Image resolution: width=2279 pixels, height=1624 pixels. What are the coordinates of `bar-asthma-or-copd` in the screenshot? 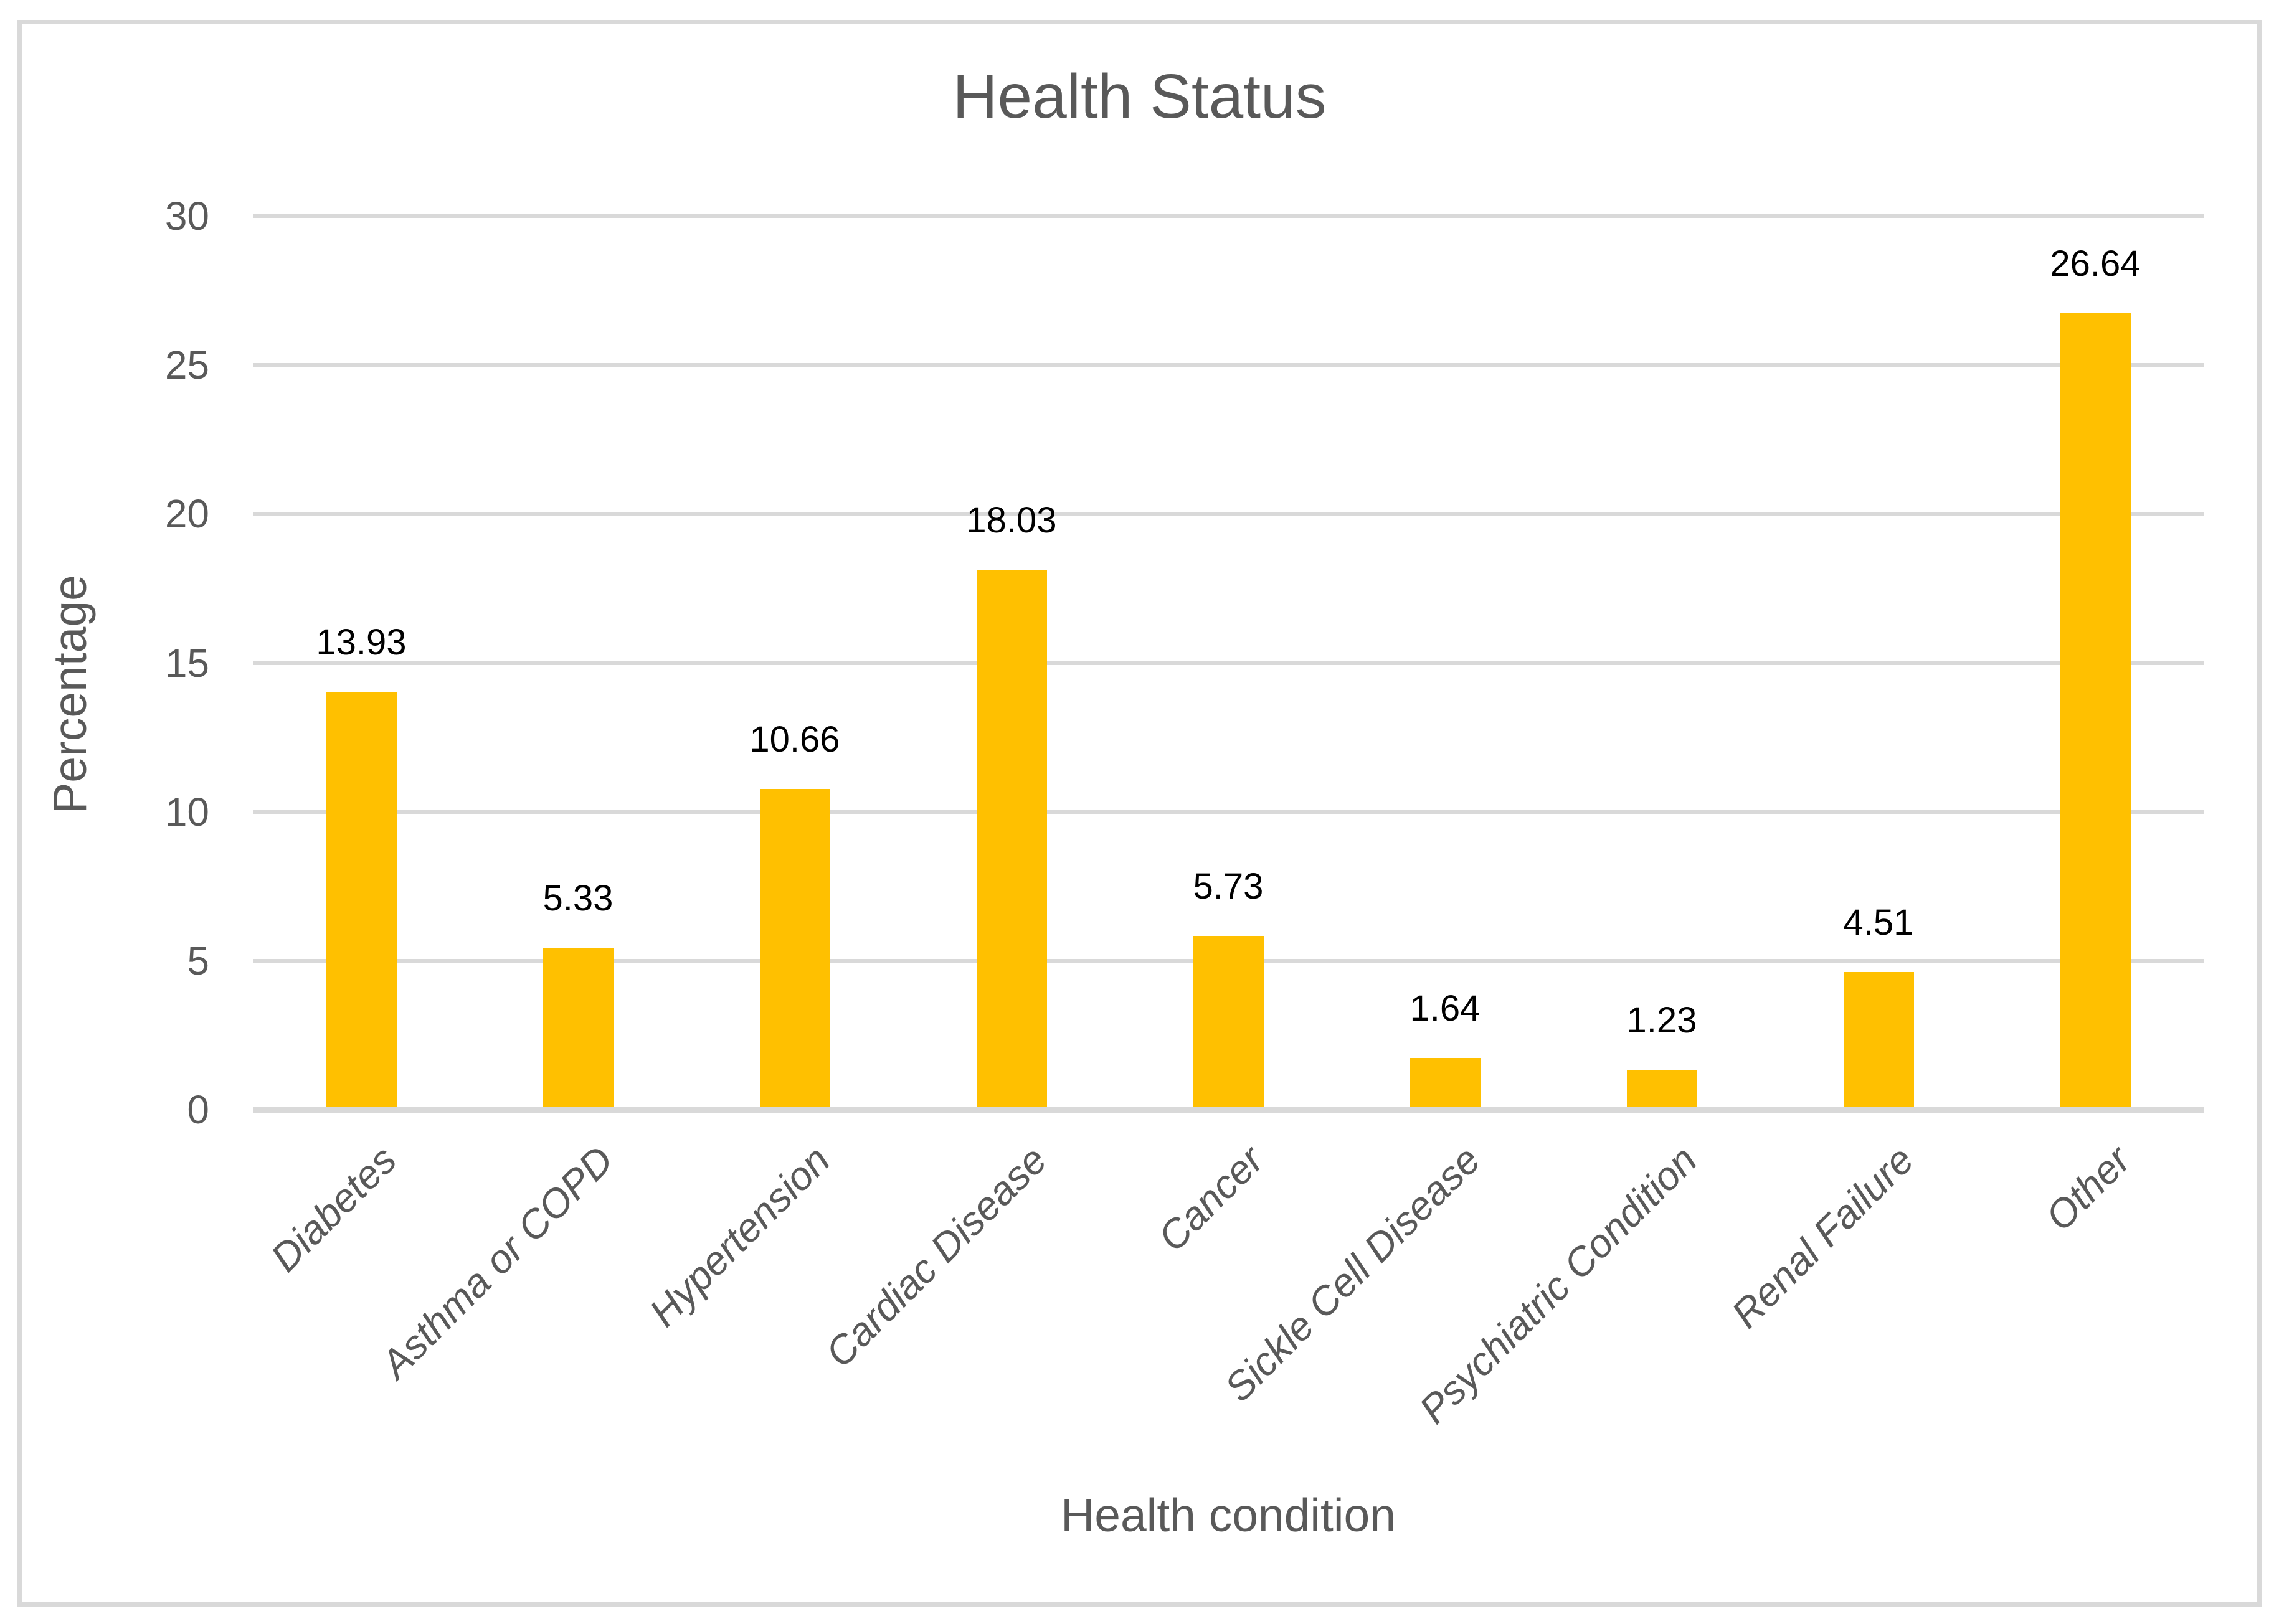 It's located at (578, 1027).